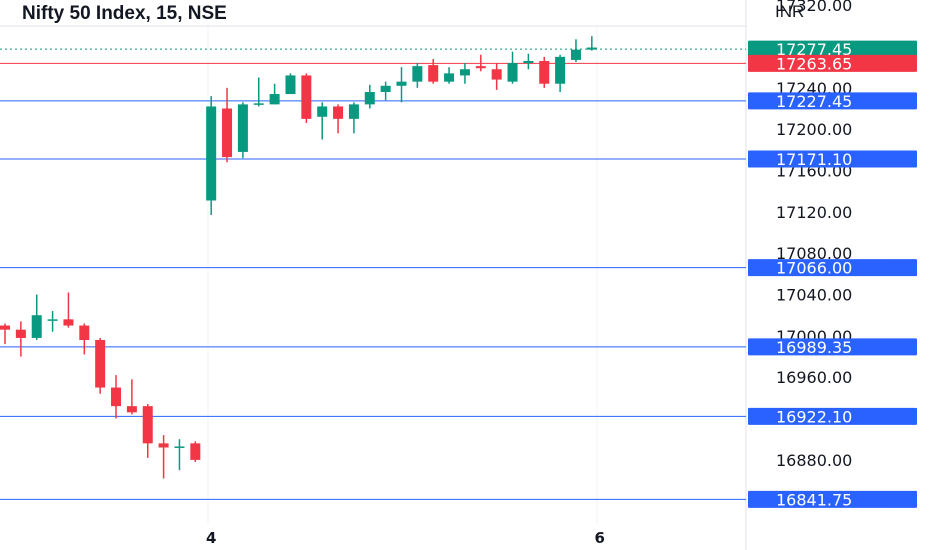  What do you see at coordinates (814, 377) in the screenshot?
I see `y-tick-label: 16960.00` at bounding box center [814, 377].